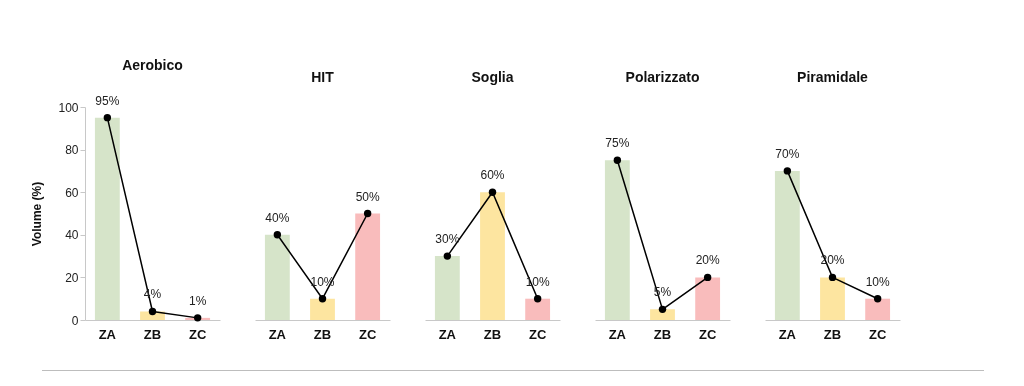 Image resolution: width=1024 pixels, height=386 pixels. I want to click on data-label: 10%, so click(877, 281).